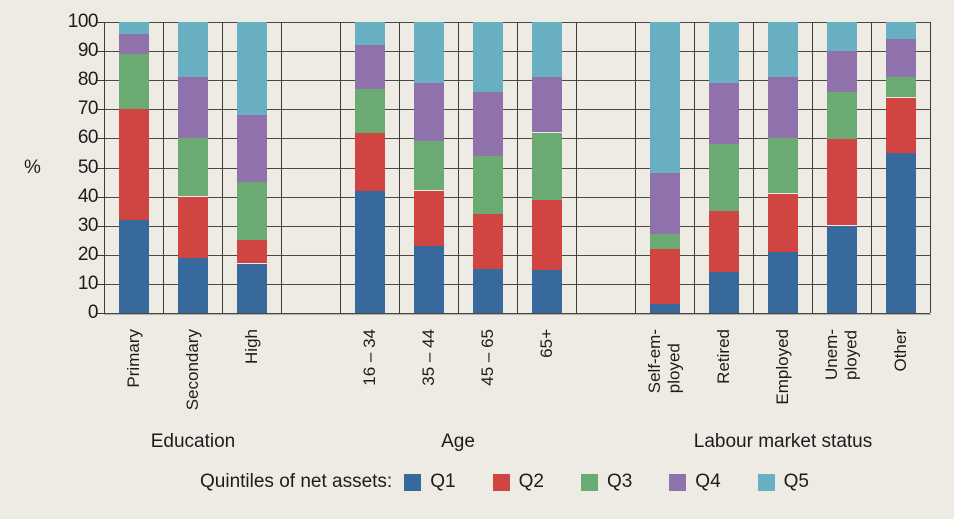  Describe the element at coordinates (783, 482) in the screenshot. I see `legend-item-q5: Q5` at that location.